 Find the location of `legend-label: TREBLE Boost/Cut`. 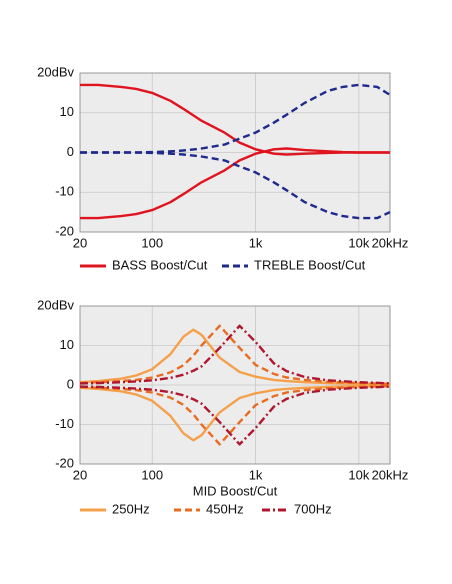

legend-label: TREBLE Boost/Cut is located at coordinates (310, 264).